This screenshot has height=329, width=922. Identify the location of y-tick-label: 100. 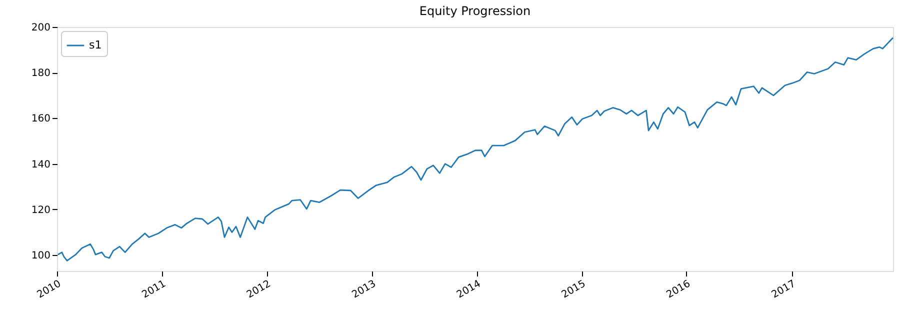
(40, 256).